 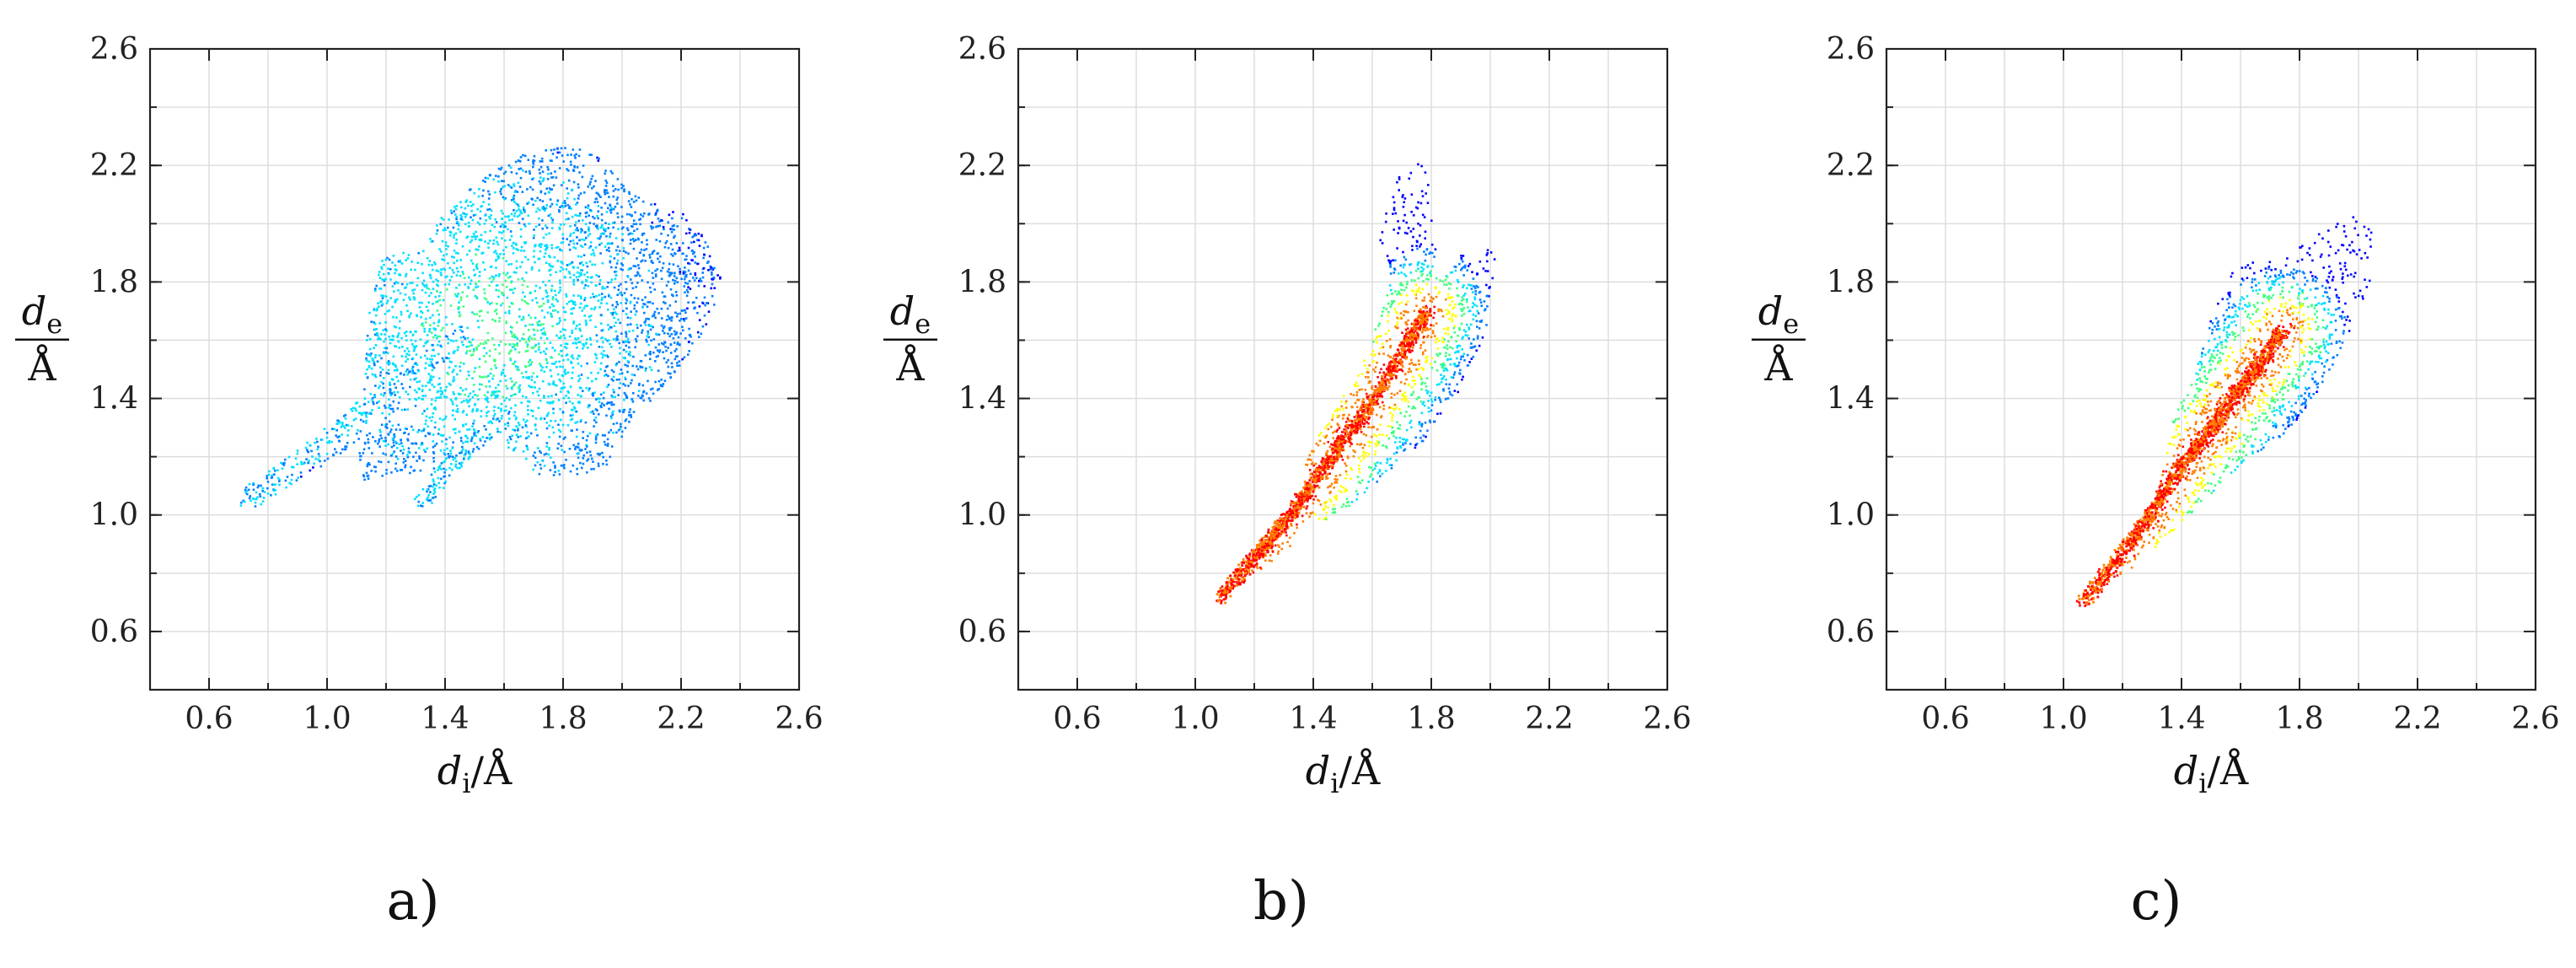 I want to click on panel-label: a), so click(x=412, y=901).